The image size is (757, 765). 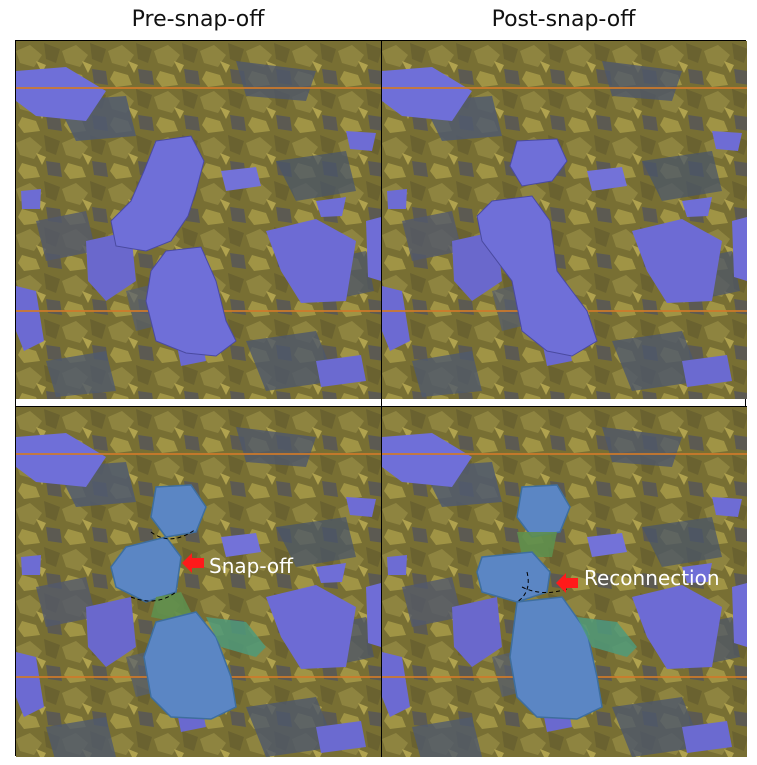 I want to click on reconnection-arrow-icon, so click(x=567, y=583).